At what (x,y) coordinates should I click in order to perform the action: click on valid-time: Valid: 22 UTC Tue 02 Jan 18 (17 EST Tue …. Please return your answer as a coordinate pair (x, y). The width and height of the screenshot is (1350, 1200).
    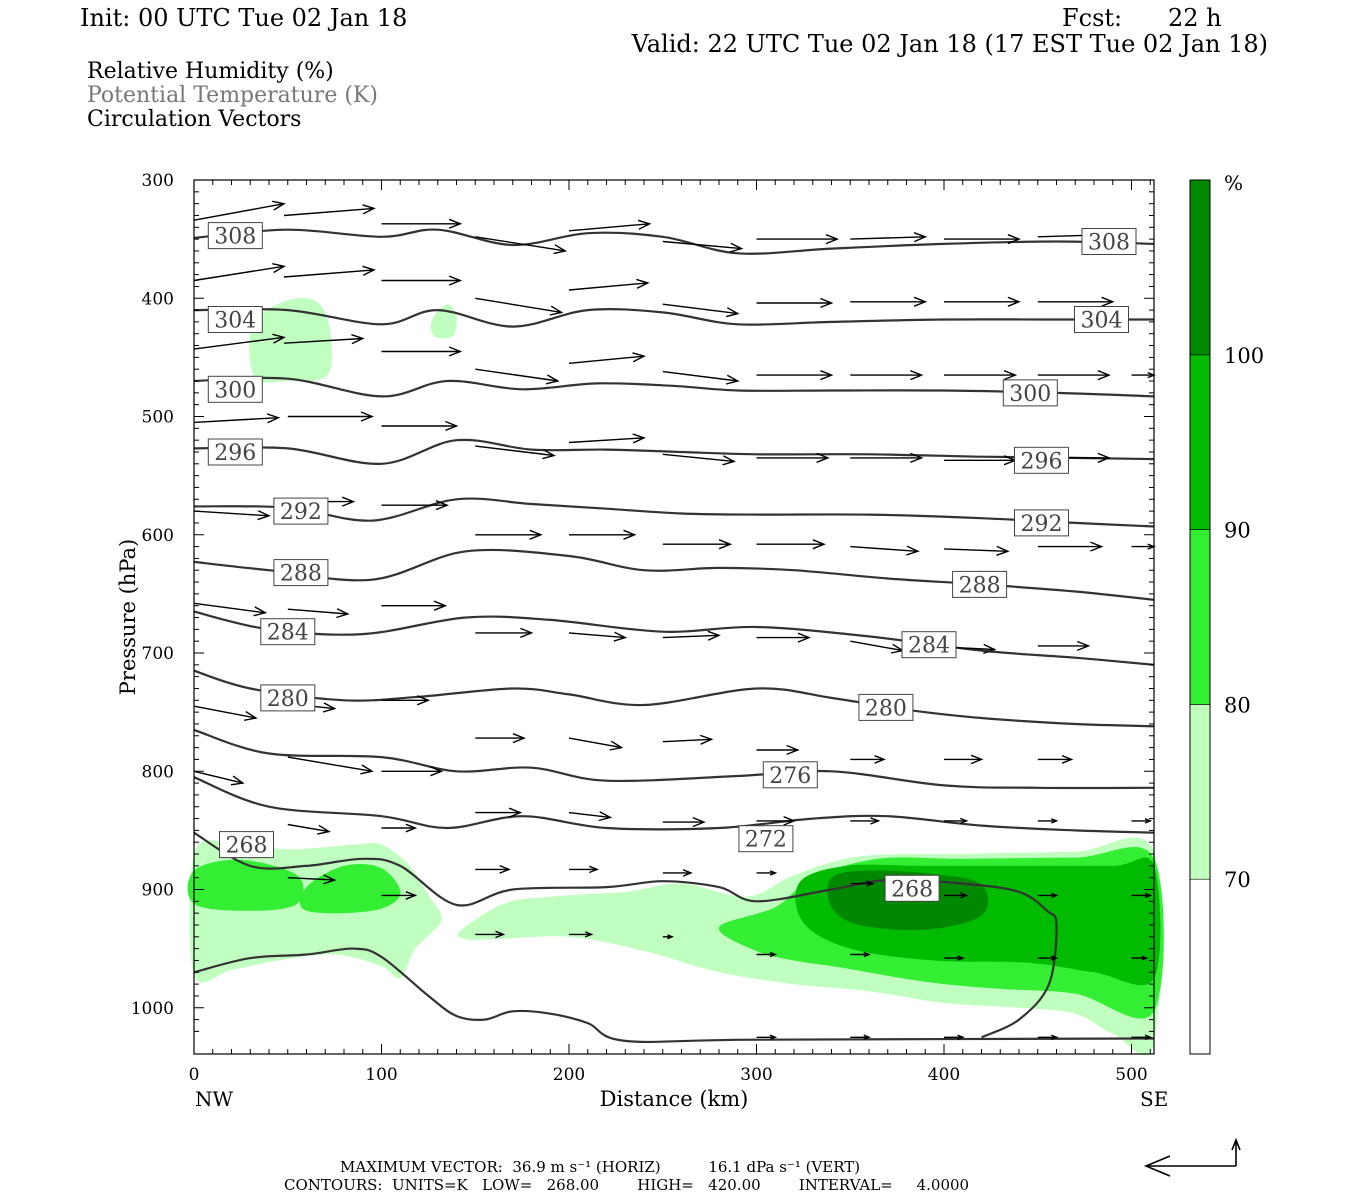
    Looking at the image, I should click on (949, 44).